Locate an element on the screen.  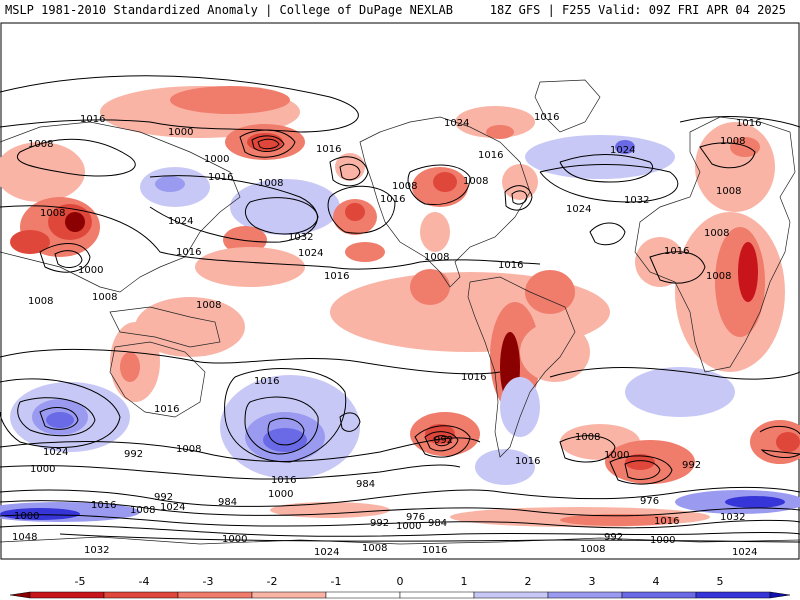
colorbar-tick-label: 0 is located at coordinates (400, 581).